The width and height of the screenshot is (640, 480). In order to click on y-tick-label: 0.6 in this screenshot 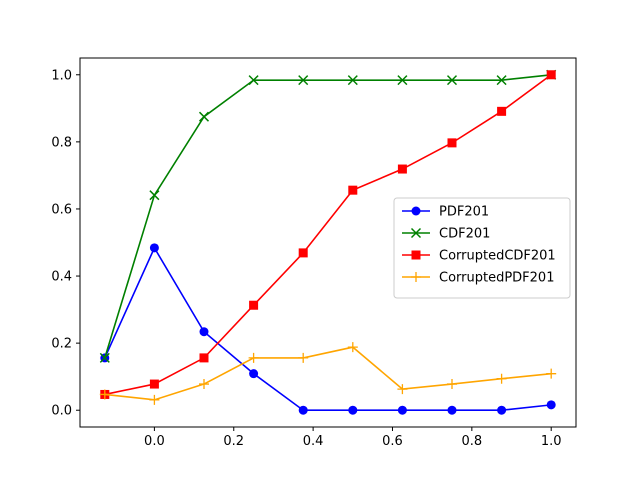, I will do `click(61, 209)`.